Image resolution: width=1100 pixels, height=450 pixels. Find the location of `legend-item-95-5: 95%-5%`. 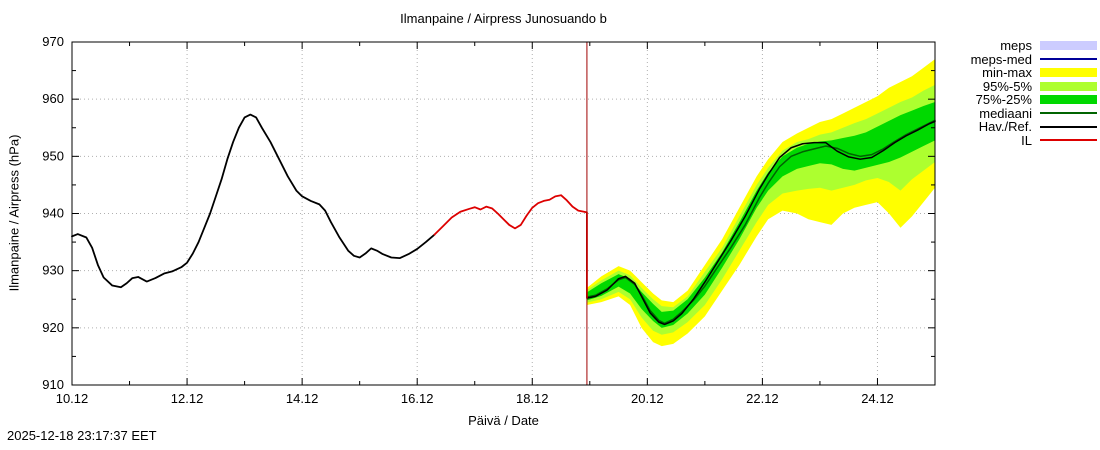

legend-item-95-5: 95%-5% is located at coordinates (1034, 86).